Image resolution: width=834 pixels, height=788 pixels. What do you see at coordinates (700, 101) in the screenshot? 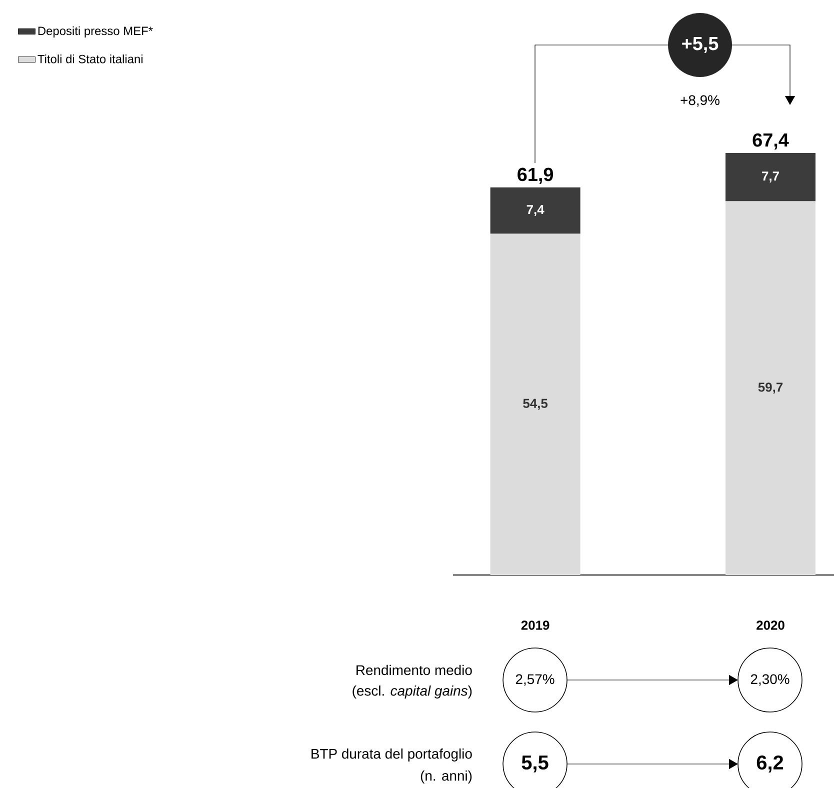
I see `text: +8,9%` at bounding box center [700, 101].